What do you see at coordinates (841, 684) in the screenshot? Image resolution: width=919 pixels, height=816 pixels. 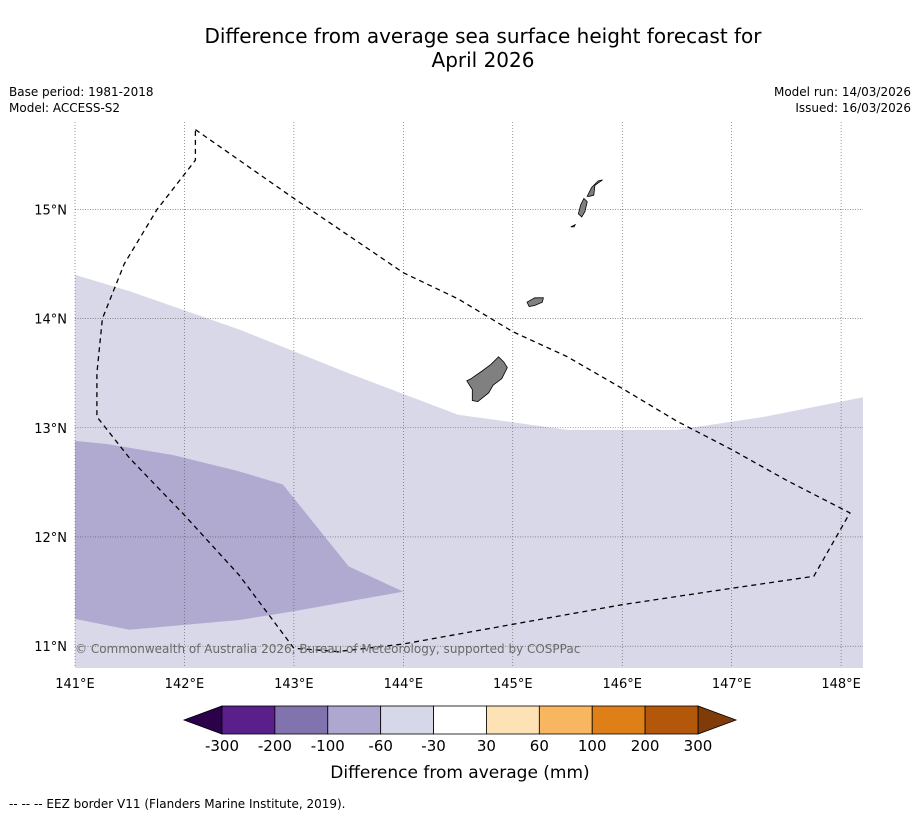 I see `x-tick-label: 148°E` at bounding box center [841, 684].